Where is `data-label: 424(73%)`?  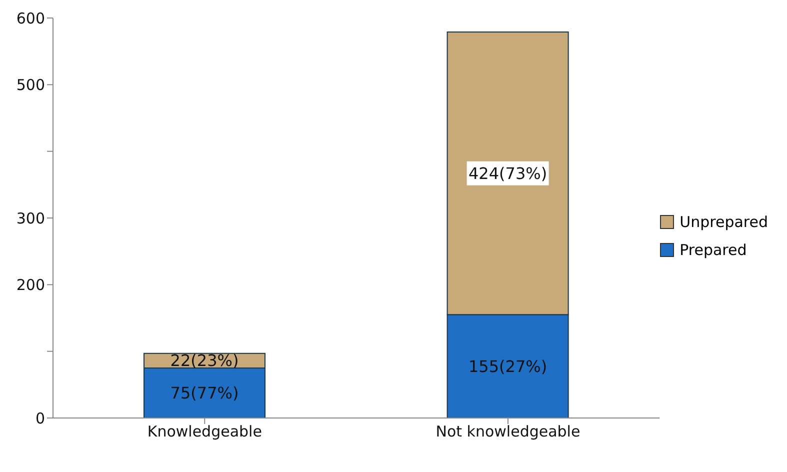 data-label: 424(73%) is located at coordinates (508, 173).